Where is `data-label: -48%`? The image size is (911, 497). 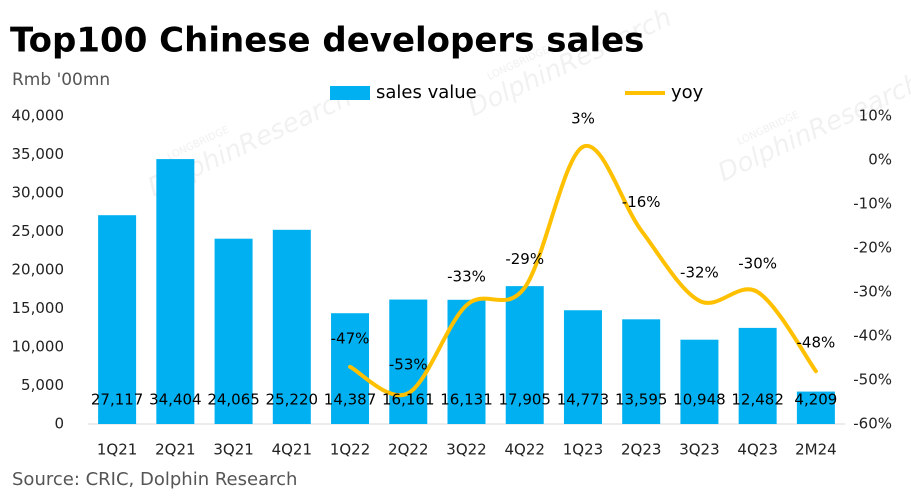
data-label: -48% is located at coordinates (816, 343).